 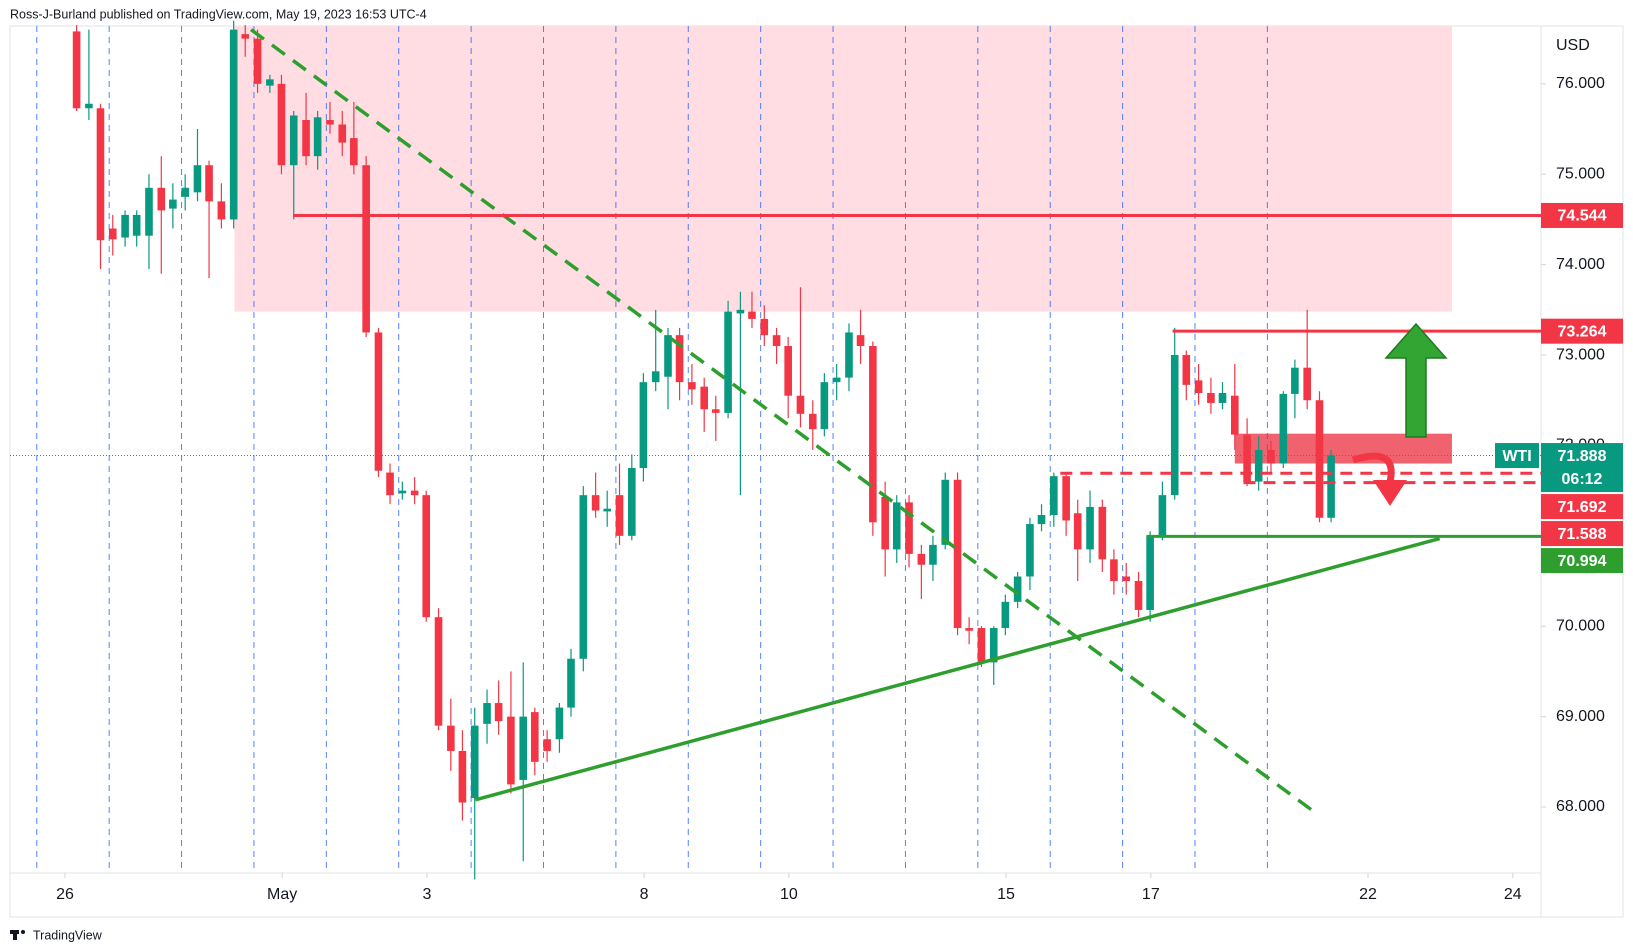 I want to click on logo: TradingView, so click(x=56, y=935).